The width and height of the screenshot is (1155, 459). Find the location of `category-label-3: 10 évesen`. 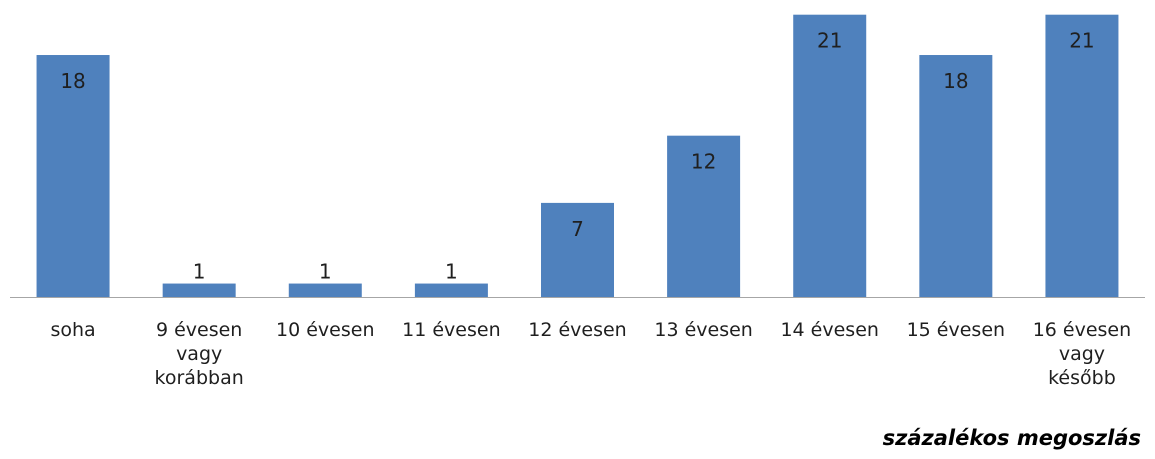

category-label-3: 10 évesen is located at coordinates (325, 330).